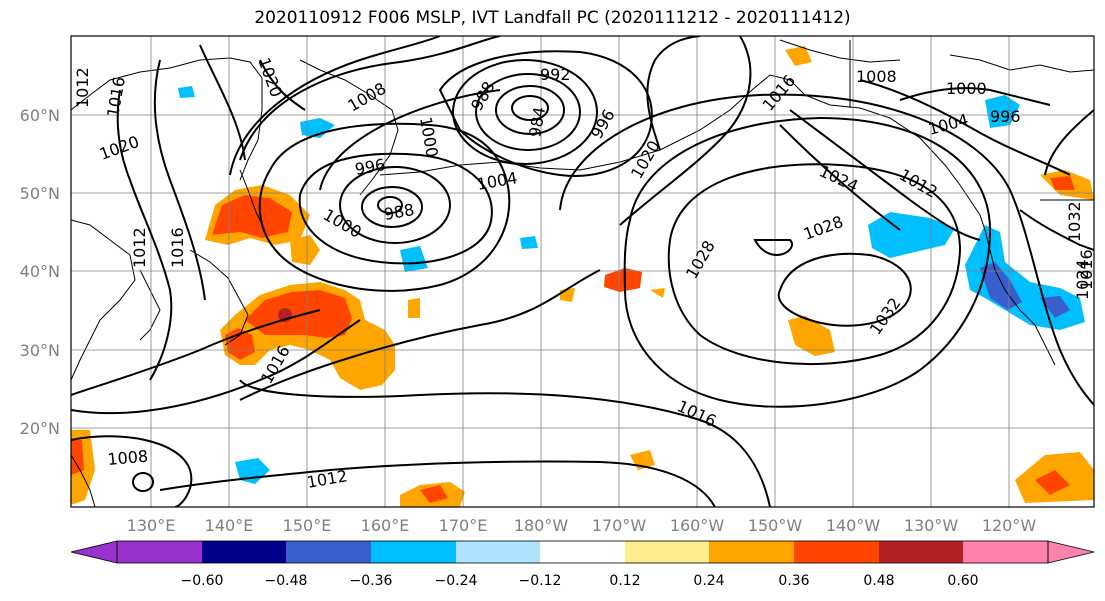 The image size is (1105, 601). I want to click on contour-label: 1000, so click(966, 88).